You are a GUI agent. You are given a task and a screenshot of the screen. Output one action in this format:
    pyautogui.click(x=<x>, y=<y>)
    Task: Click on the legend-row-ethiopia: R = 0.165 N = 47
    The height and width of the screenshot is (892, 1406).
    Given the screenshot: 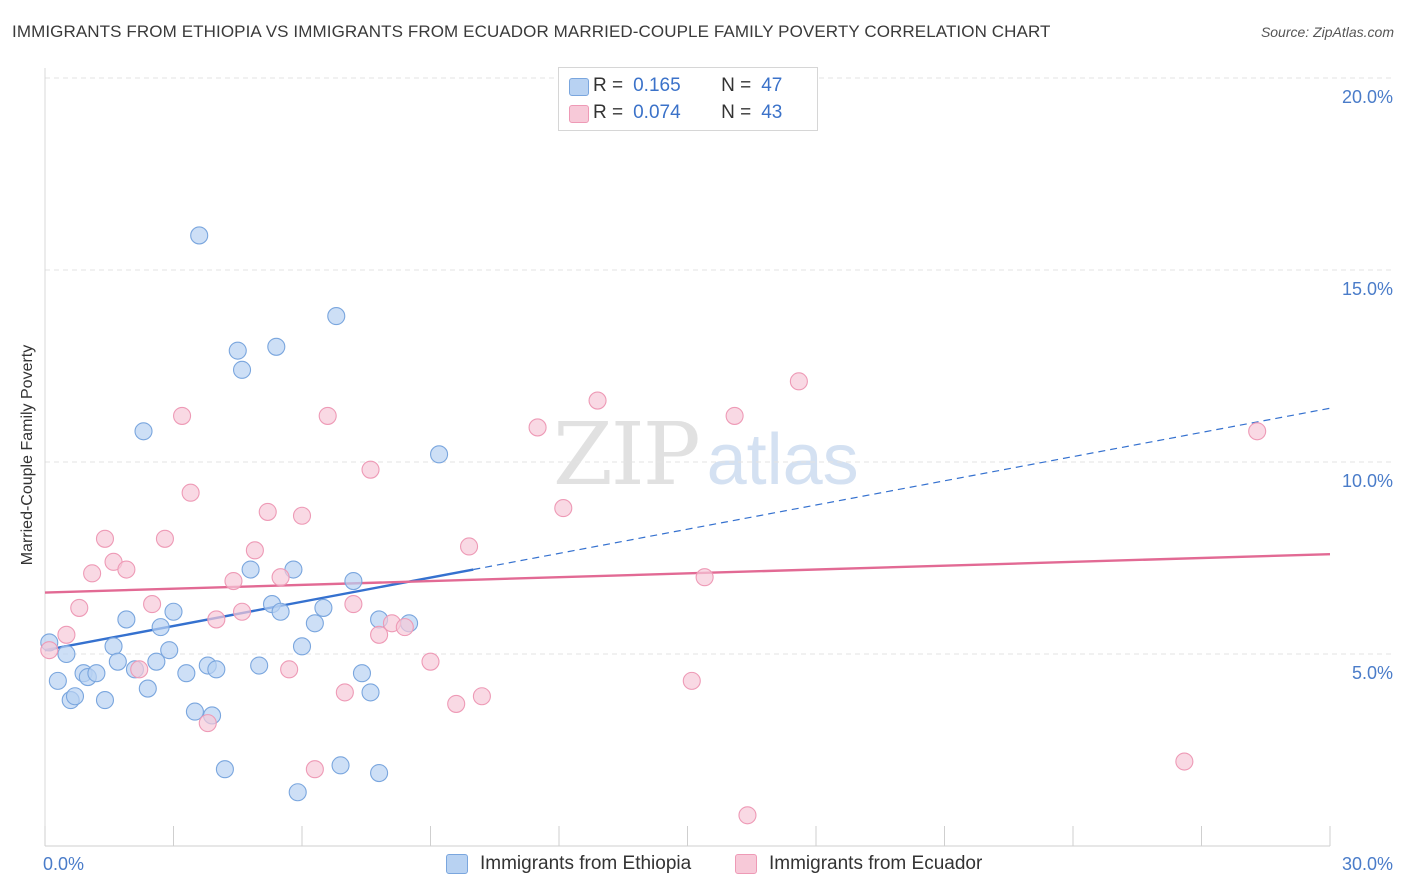 What is the action you would take?
    pyautogui.click(x=675, y=86)
    